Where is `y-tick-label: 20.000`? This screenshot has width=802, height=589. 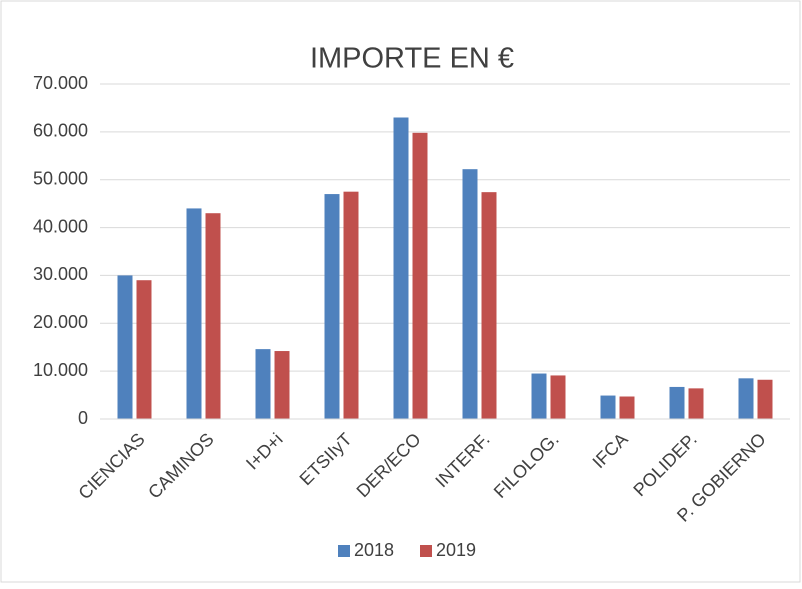
y-tick-label: 20.000 is located at coordinates (60, 322).